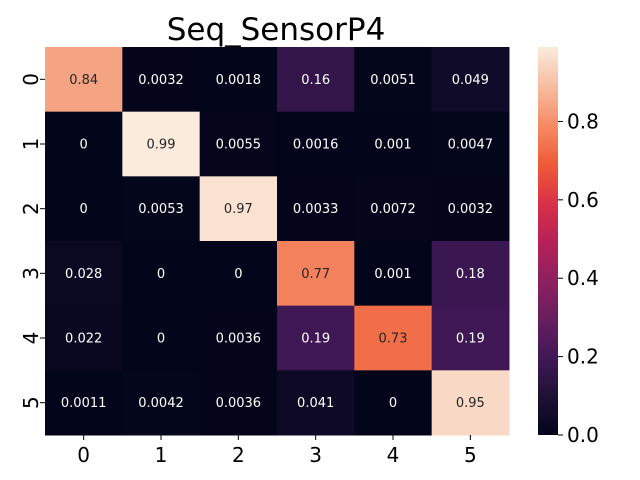 The height and width of the screenshot is (480, 640). What do you see at coordinates (31, 338) in the screenshot?
I see `y-tick-label: 4` at bounding box center [31, 338].